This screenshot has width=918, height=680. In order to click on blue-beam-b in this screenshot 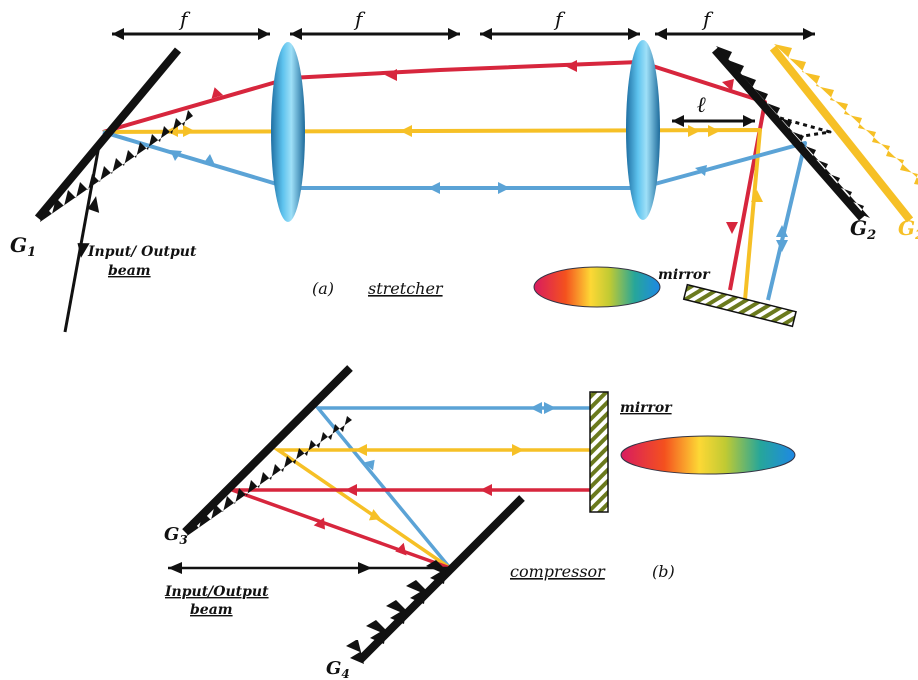, I will do `click(453, 488)`.